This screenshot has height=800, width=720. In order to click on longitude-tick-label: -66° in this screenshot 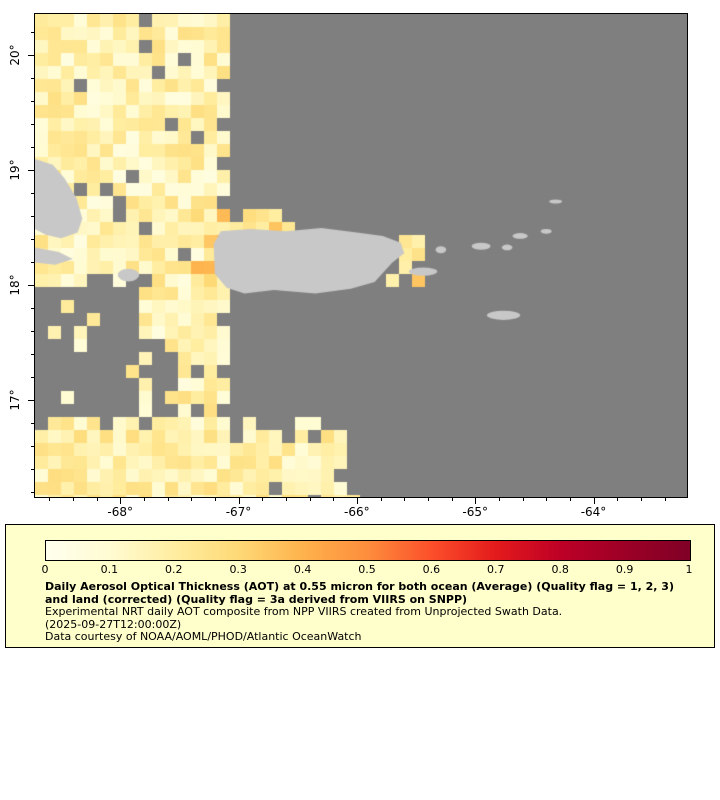, I will do `click(357, 512)`.